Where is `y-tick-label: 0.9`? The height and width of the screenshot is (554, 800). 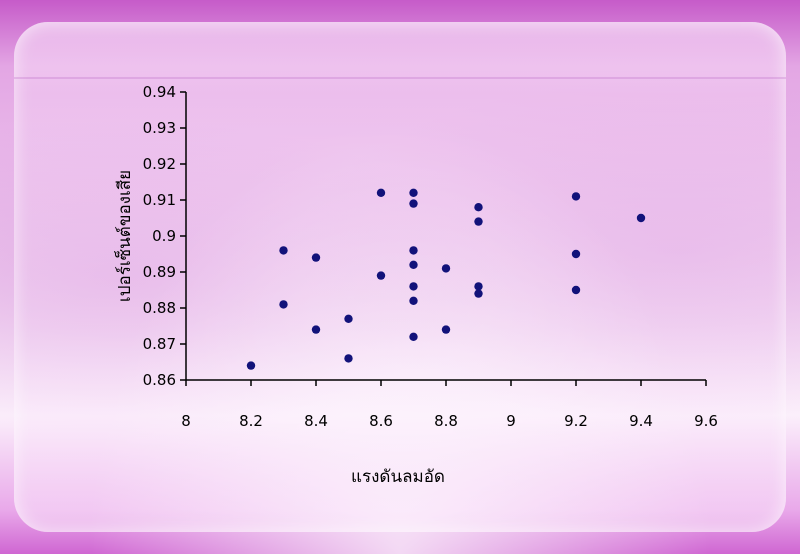 y-tick-label: 0.9 is located at coordinates (164, 236).